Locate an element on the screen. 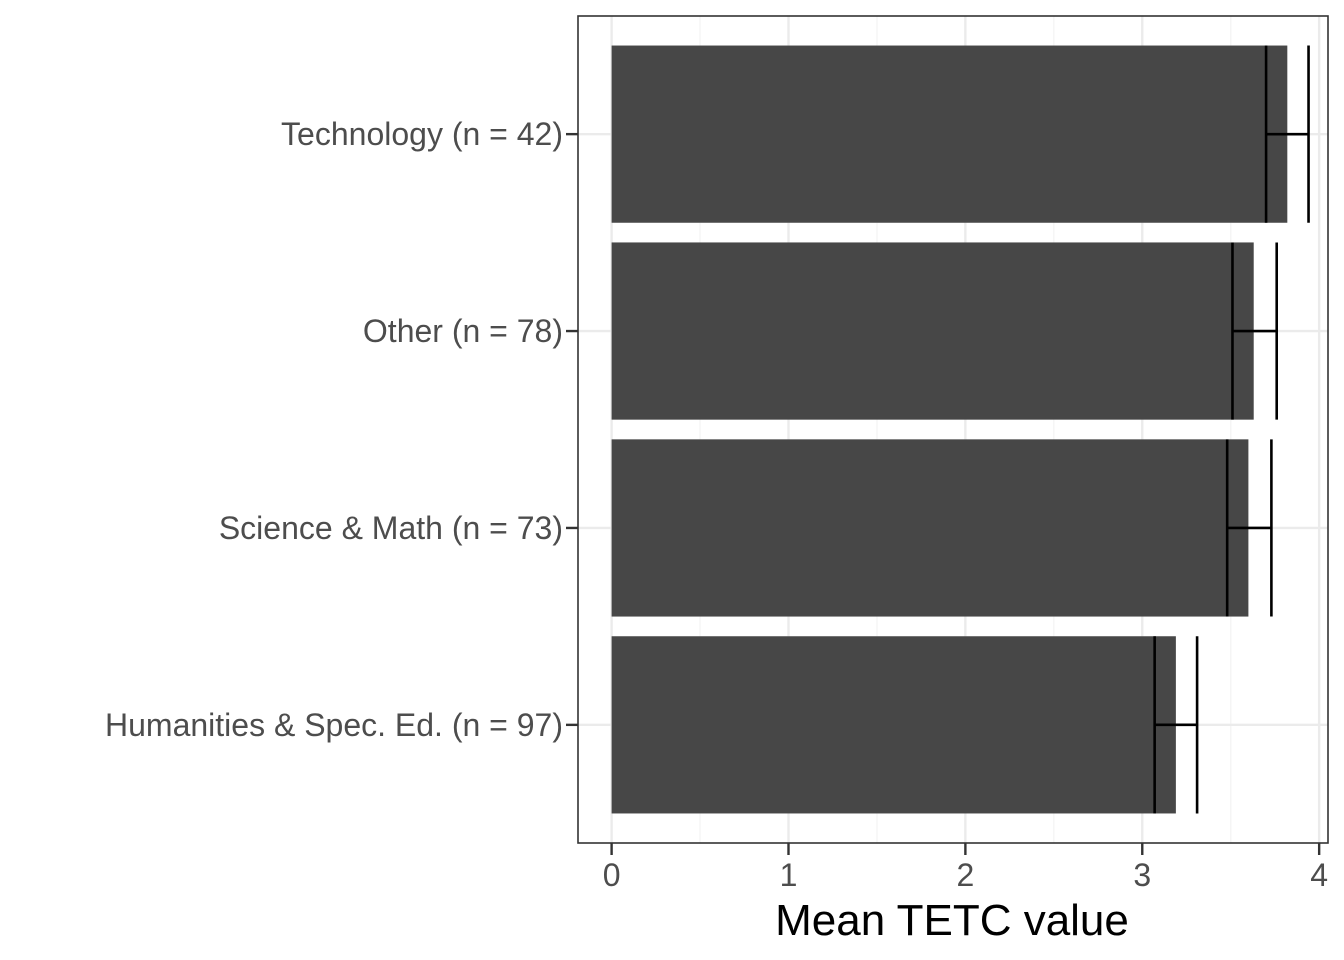 This screenshot has height=960, width=1344. y-tick-label: Humanities & Spec. Ed. (n = 97) is located at coordinates (334, 725).